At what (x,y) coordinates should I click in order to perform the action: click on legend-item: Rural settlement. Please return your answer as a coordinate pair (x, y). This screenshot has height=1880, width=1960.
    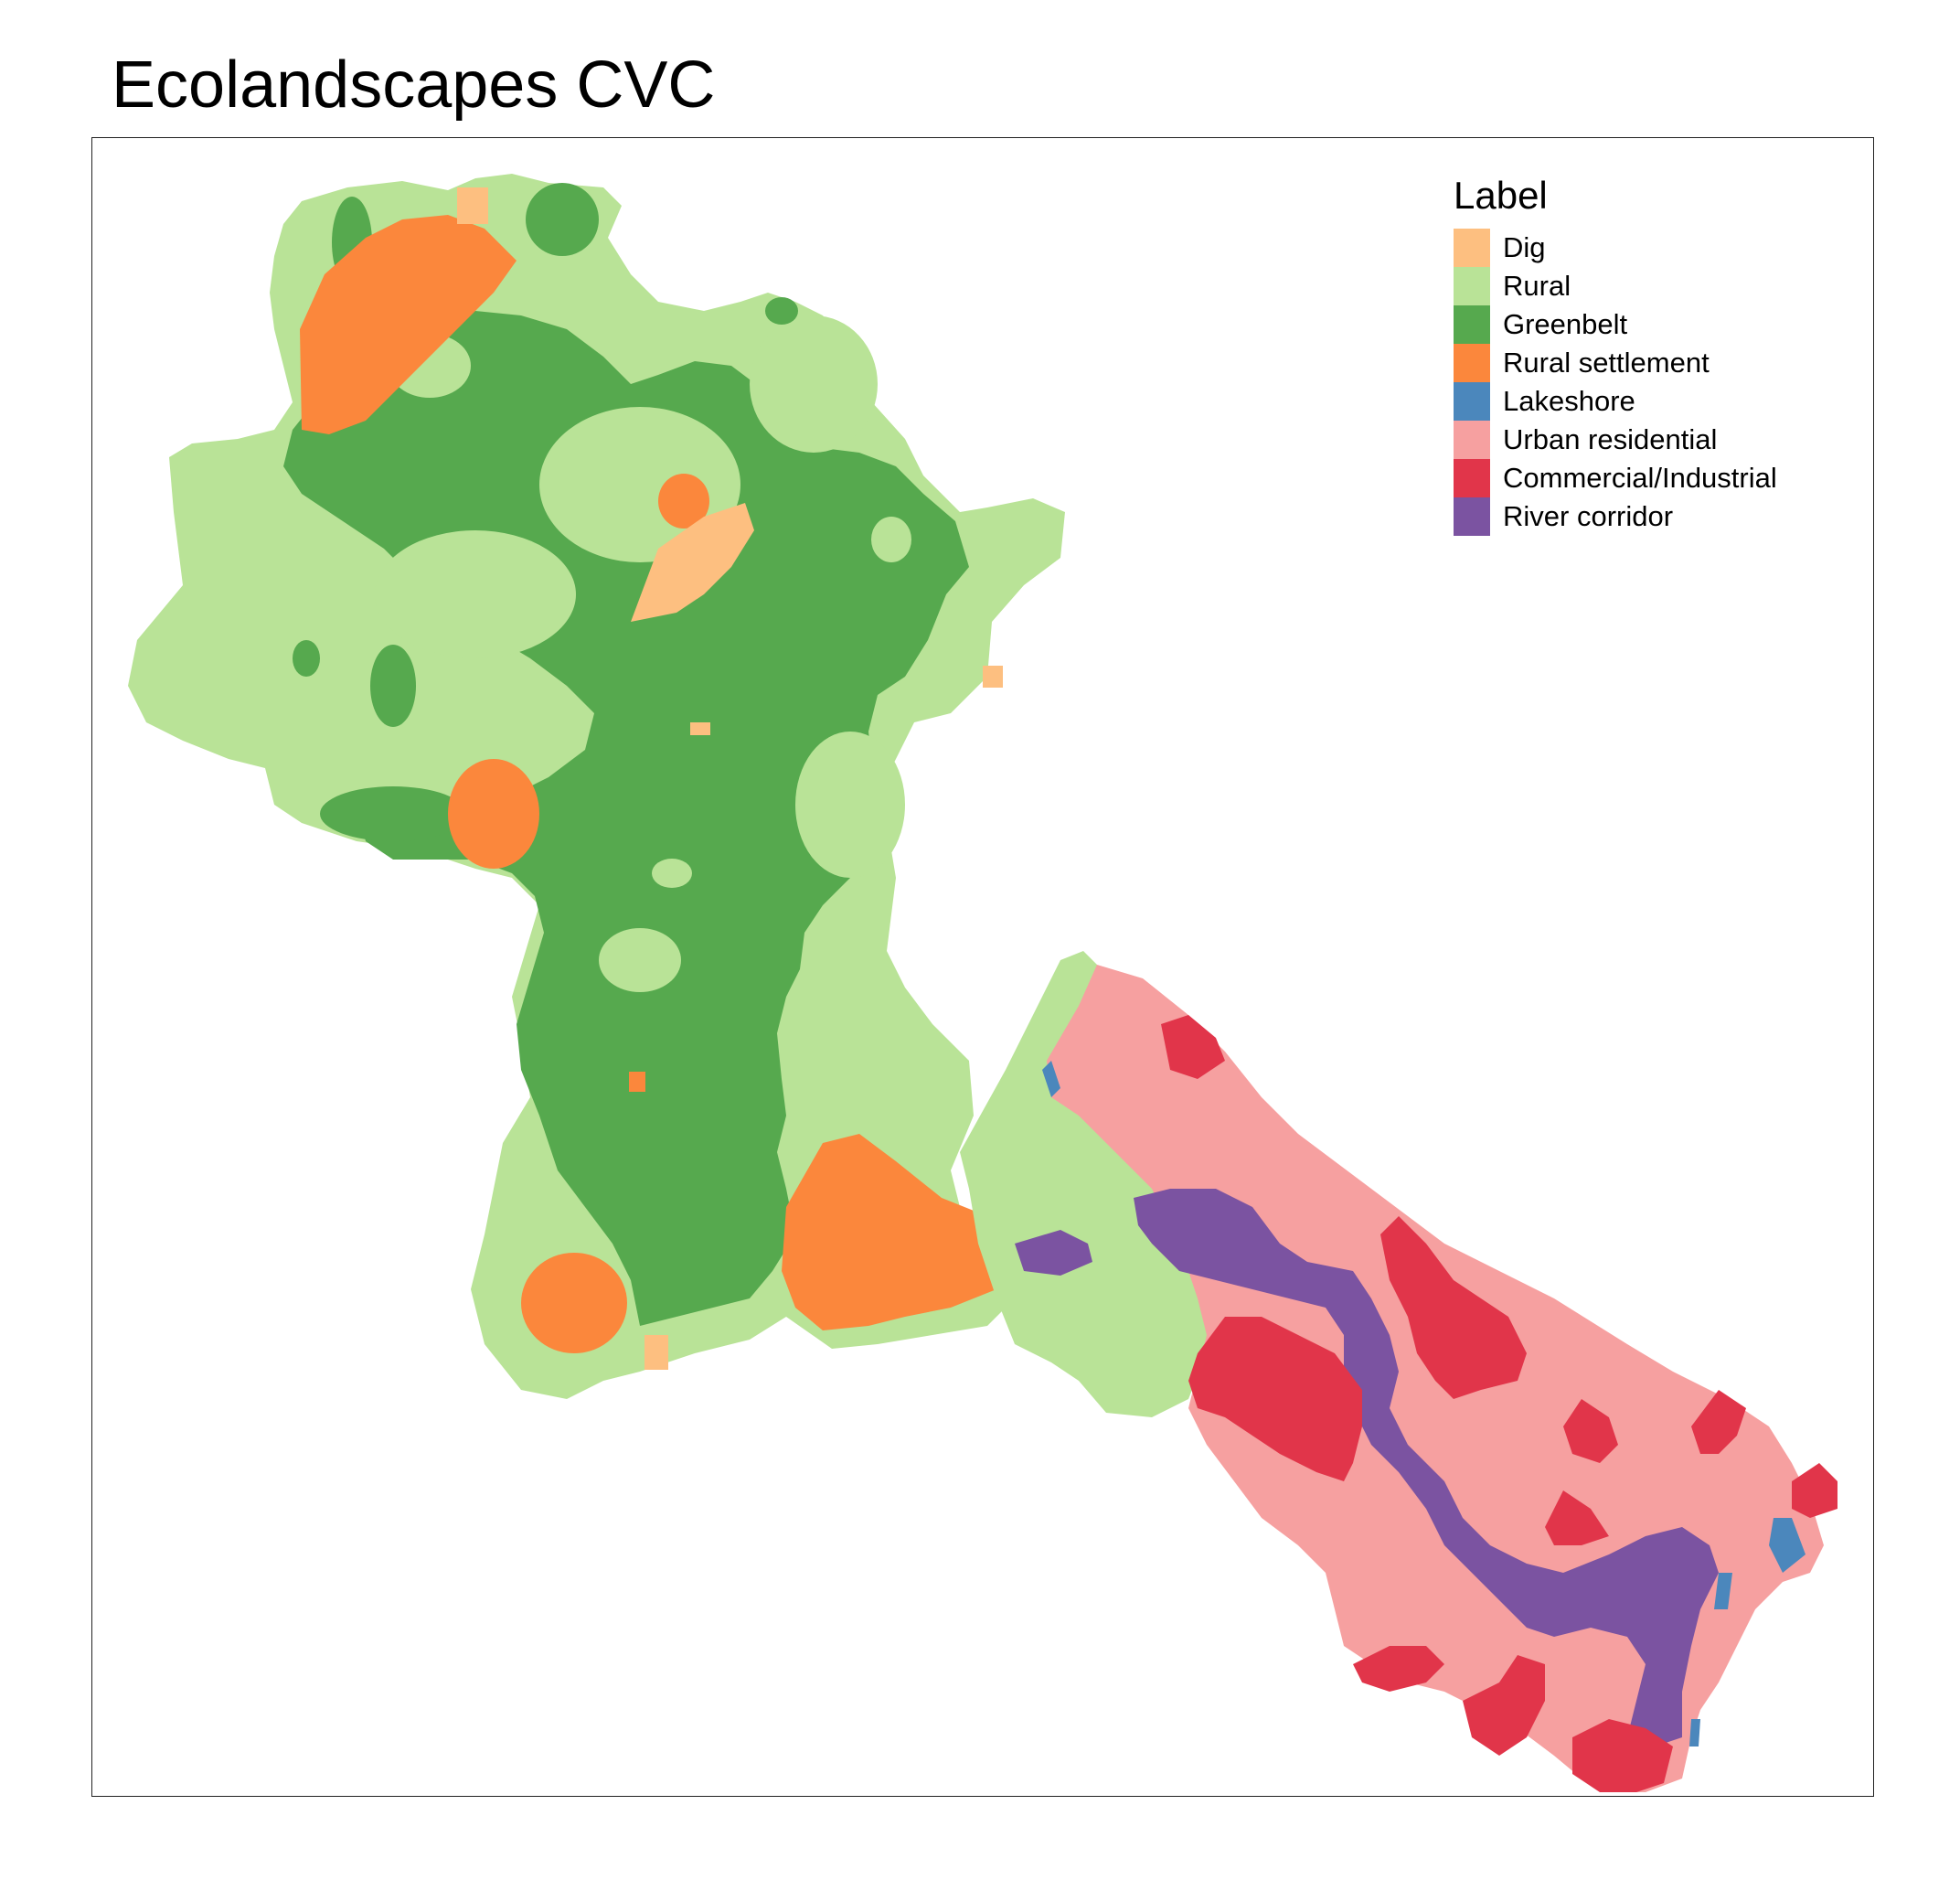
    Looking at the image, I should click on (1615, 363).